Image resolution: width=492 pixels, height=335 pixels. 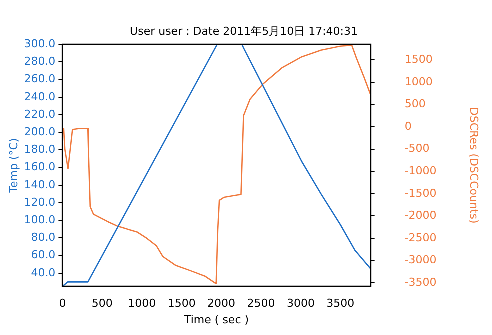 I want to click on y-tick-label: 180.0, so click(x=40, y=149).